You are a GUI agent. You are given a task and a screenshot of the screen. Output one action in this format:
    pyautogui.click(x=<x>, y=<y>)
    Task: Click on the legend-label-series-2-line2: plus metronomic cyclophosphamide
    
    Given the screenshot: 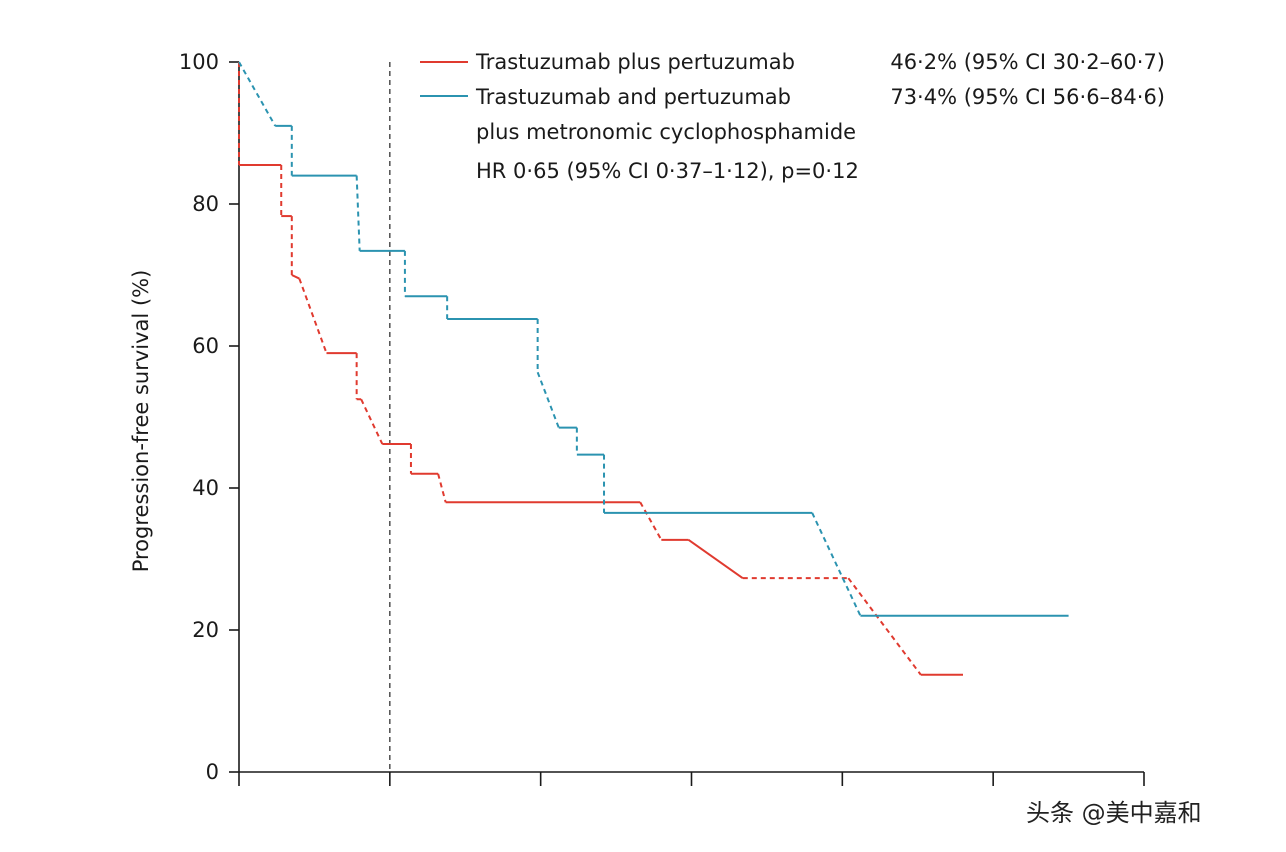 What is the action you would take?
    pyautogui.click(x=666, y=132)
    